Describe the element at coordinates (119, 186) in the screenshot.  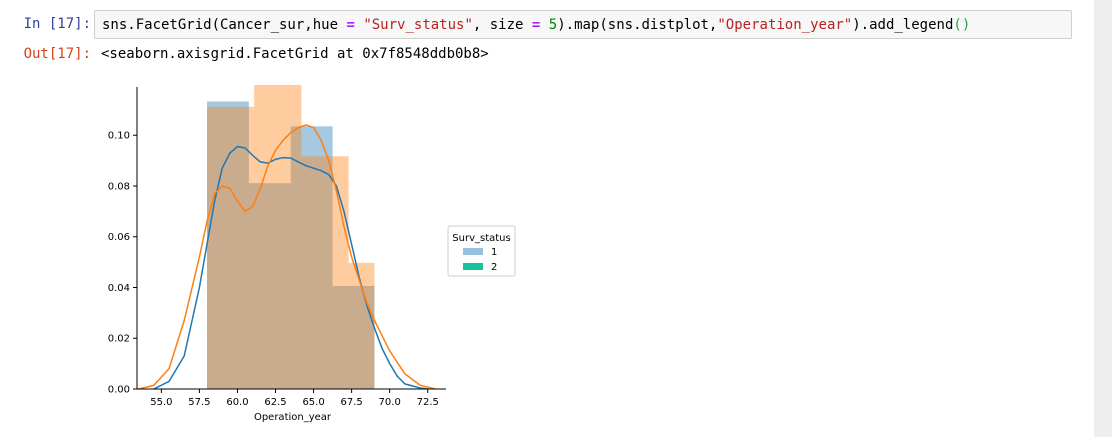
I see `y-tick-label: 0.08` at that location.